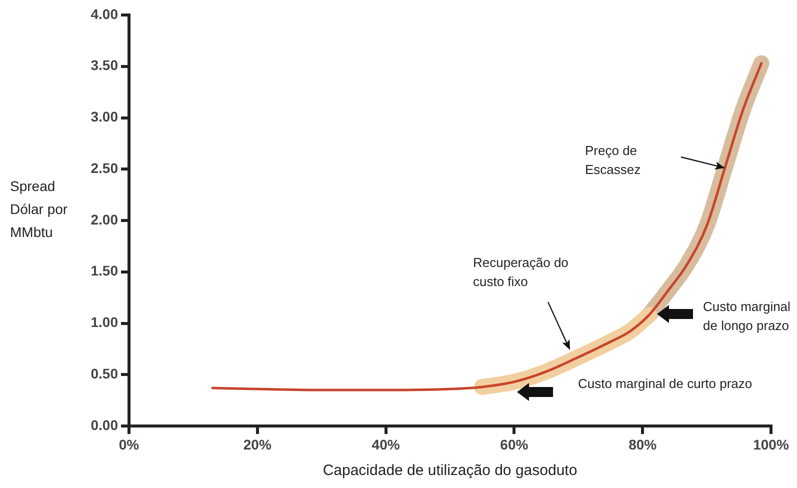 Image resolution: width=797 pixels, height=488 pixels. What do you see at coordinates (643, 444) in the screenshot?
I see `x-tick-label: 80%` at bounding box center [643, 444].